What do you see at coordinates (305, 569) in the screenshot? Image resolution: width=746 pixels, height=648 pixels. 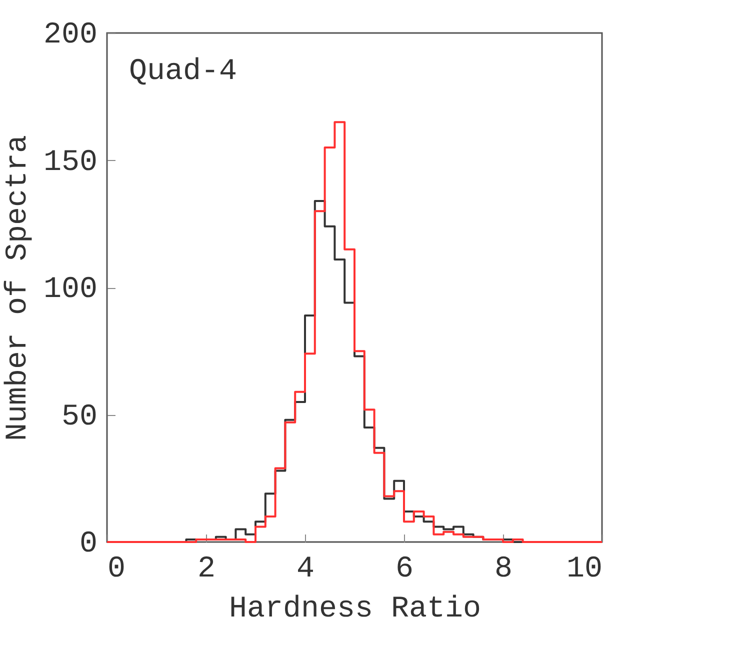 I see `x-tick-label: 4` at bounding box center [305, 569].